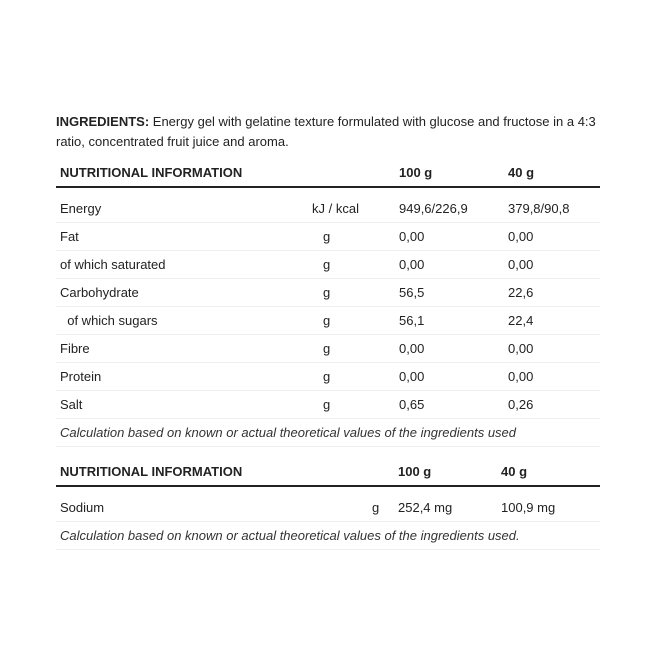 The image size is (650, 650). What do you see at coordinates (103, 121) in the screenshot?
I see `ingredients-label: INGREDIENTS:` at bounding box center [103, 121].